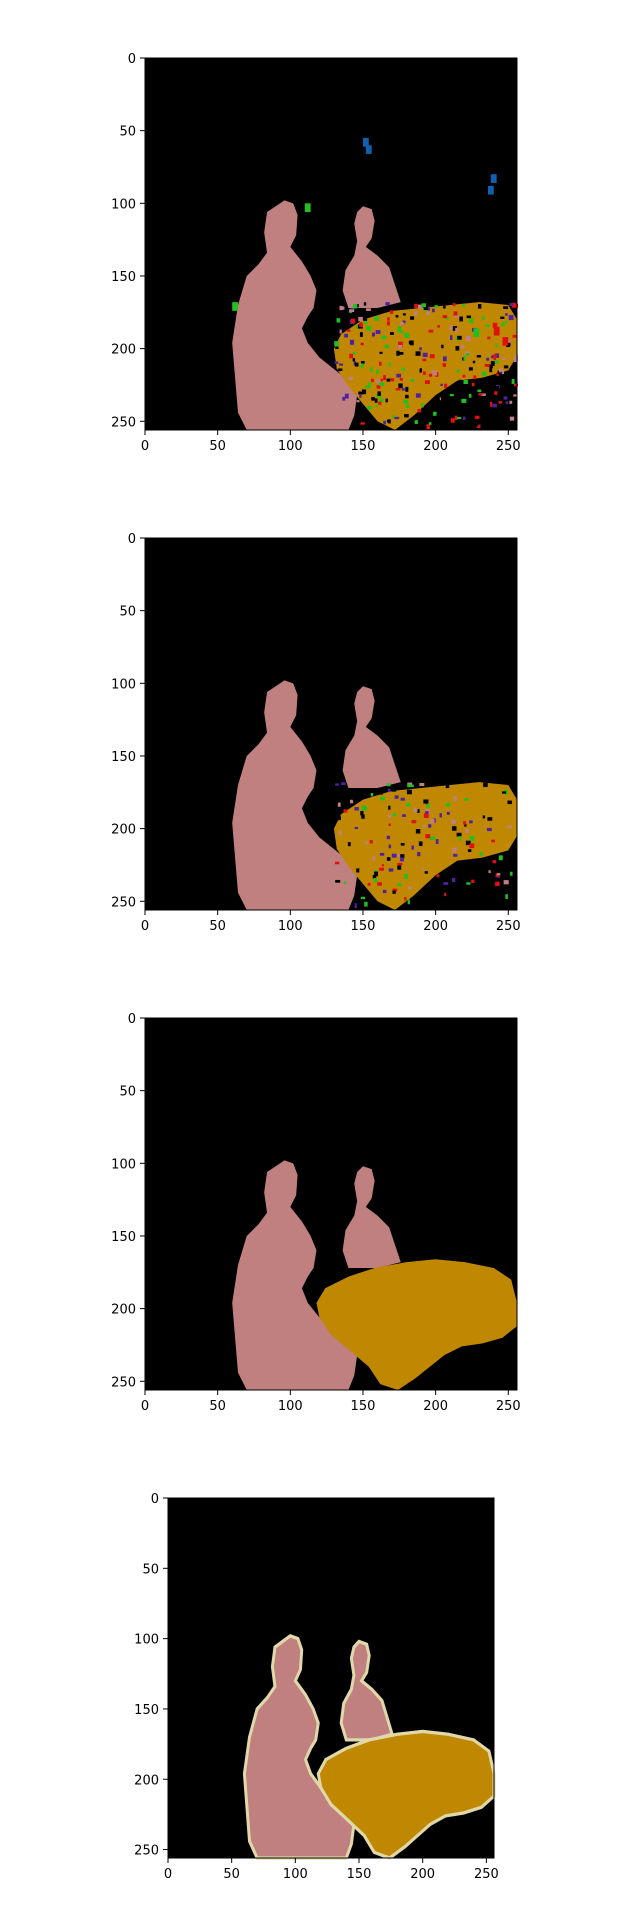  I want to click on x-tick-label: 50, so click(217, 1406).